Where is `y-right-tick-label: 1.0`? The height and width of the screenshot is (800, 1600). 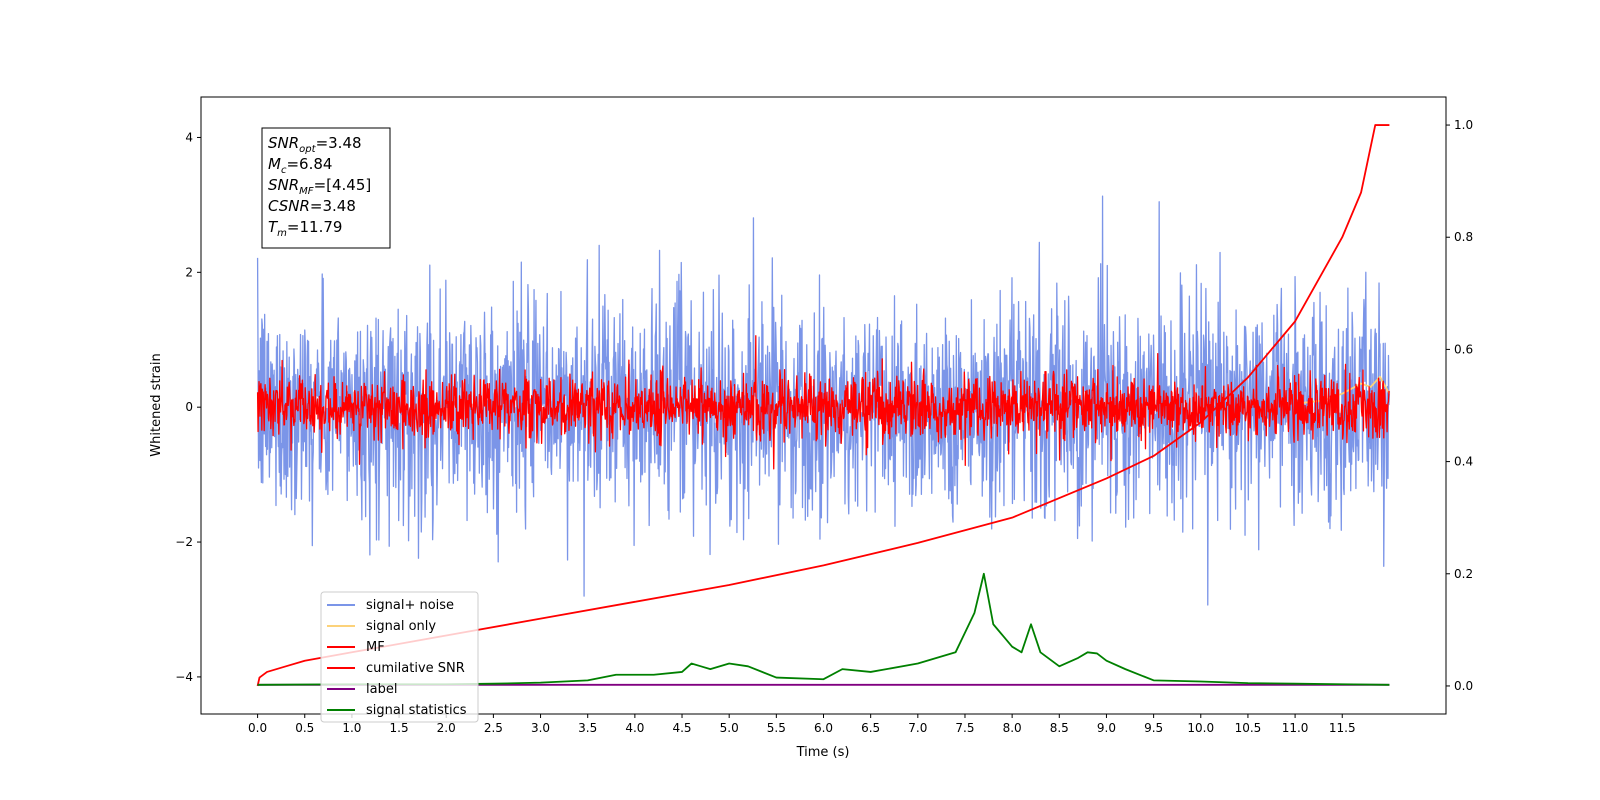 y-right-tick-label: 1.0 is located at coordinates (1463, 125).